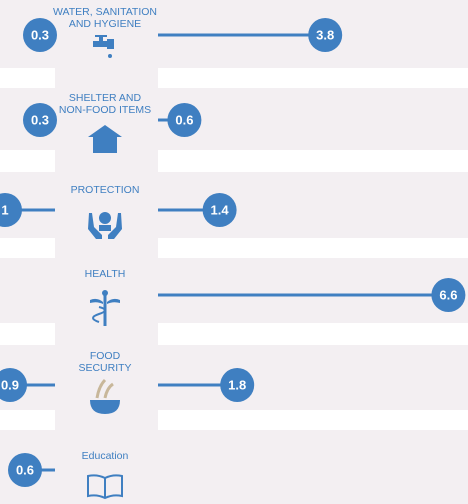  I want to click on value-label: 0.9, so click(10, 384).